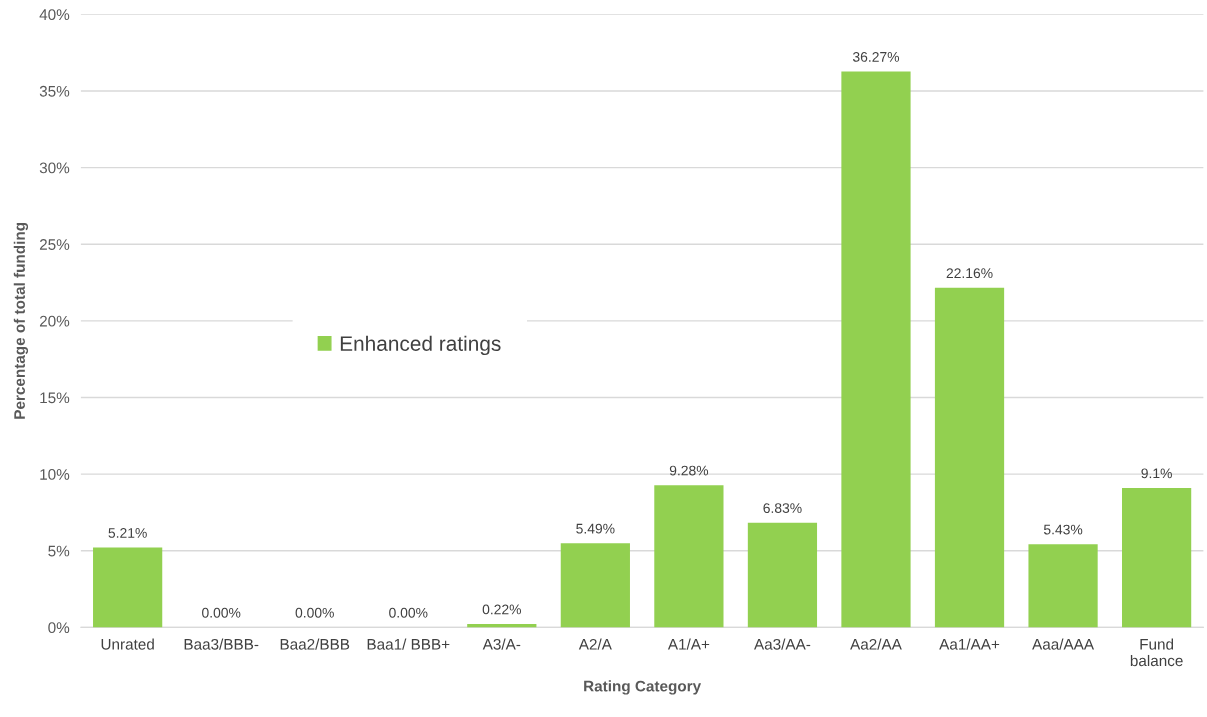 The height and width of the screenshot is (717, 1207). What do you see at coordinates (782, 508) in the screenshot?
I see `data-label: 6.83%` at bounding box center [782, 508].